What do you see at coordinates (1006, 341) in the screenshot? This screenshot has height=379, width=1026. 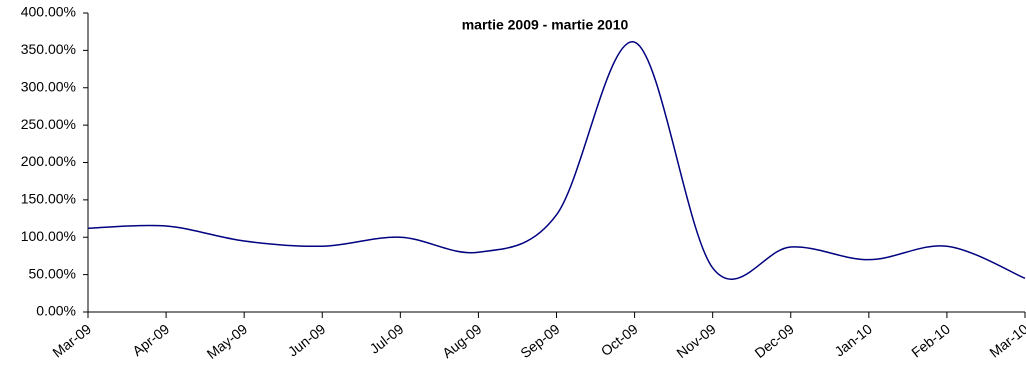 I see `x-tick-label: Mar-10` at bounding box center [1006, 341].